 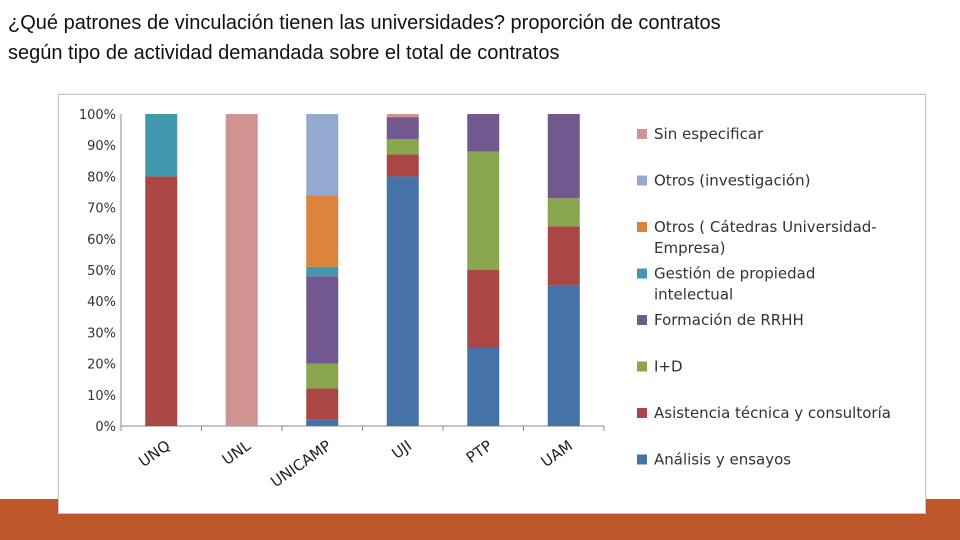 What do you see at coordinates (105, 427) in the screenshot?
I see `y-tick-label: 0%` at bounding box center [105, 427].